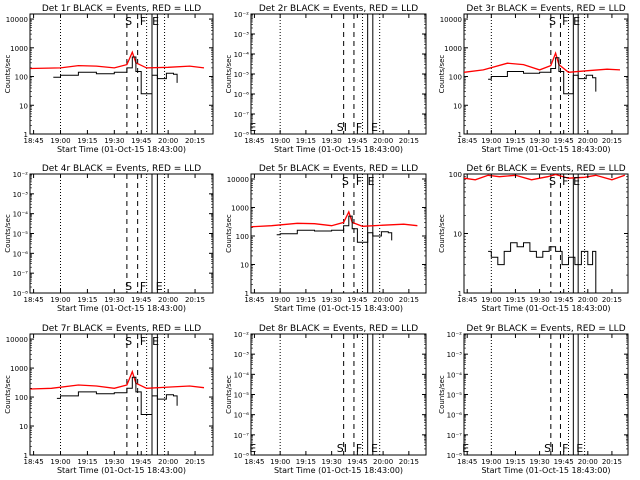 This screenshot has height=480, width=640. Describe the element at coordinates (21, 175) in the screenshot. I see `y-tick-label: 10⁻²` at that location.